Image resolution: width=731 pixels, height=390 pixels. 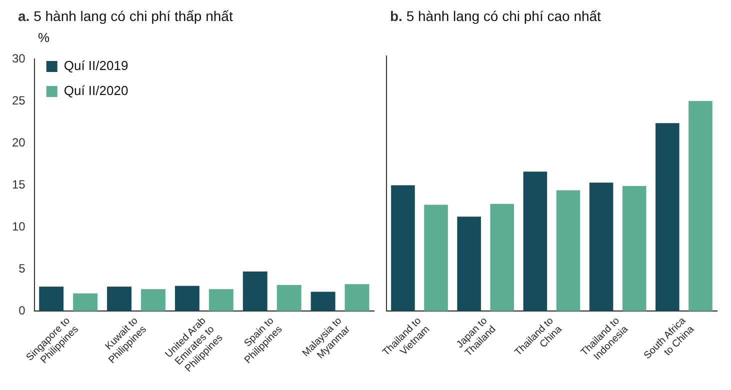 What do you see at coordinates (19, 100) in the screenshot?
I see `y-tick-label: 25` at bounding box center [19, 100].